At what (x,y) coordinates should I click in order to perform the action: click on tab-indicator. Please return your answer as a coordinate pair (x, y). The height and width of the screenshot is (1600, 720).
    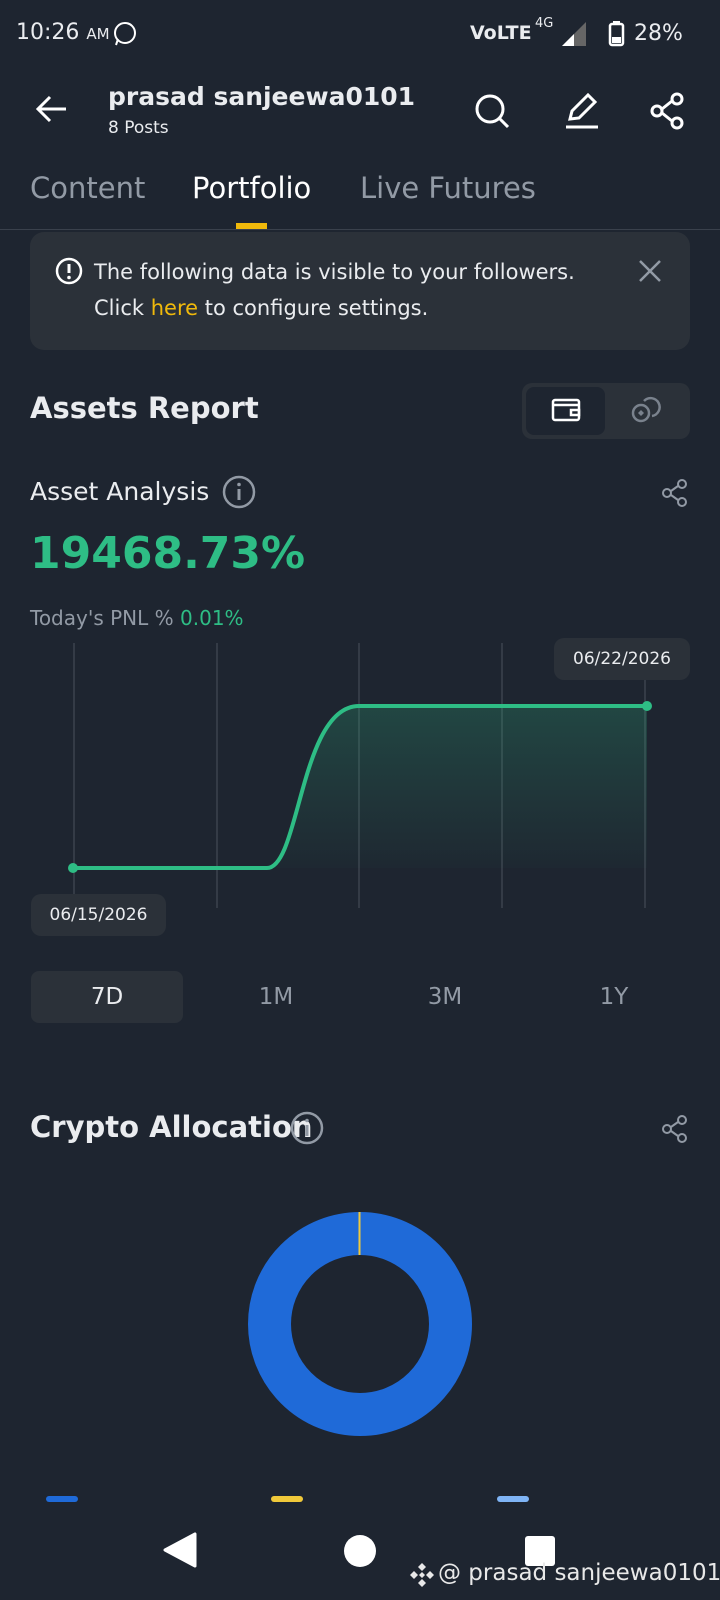
    Looking at the image, I should click on (251, 226).